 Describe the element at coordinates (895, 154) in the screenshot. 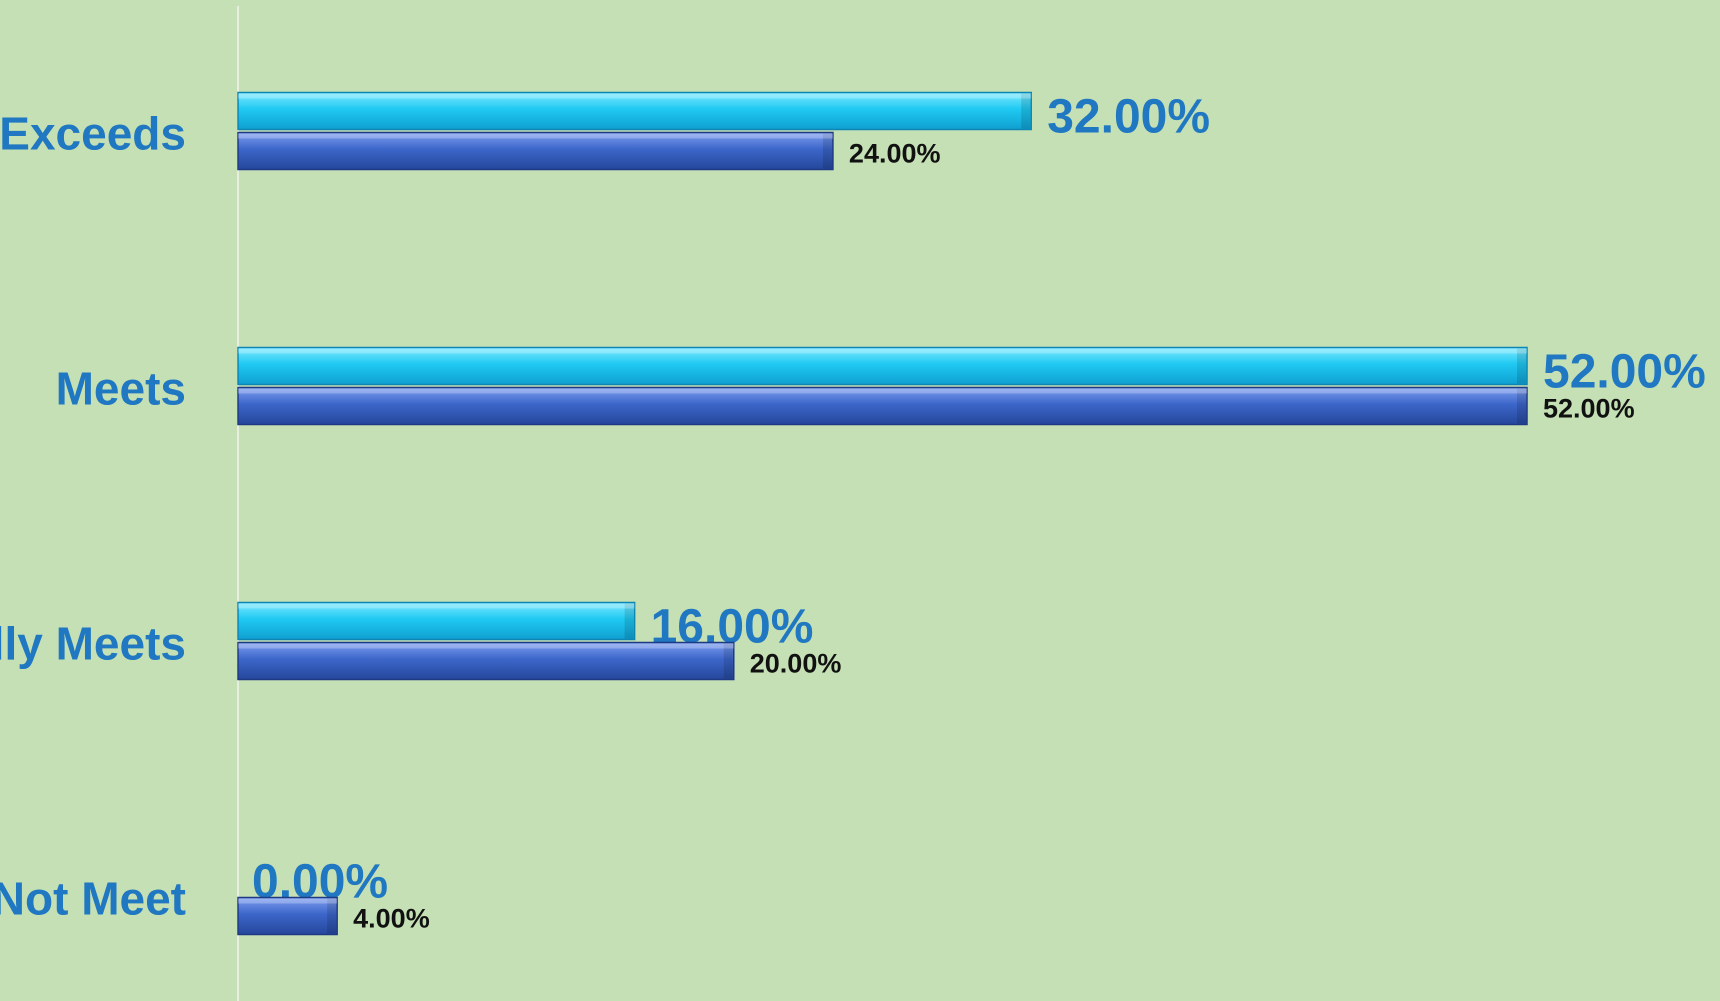

I see `data-label-series-2: 24.00%` at that location.